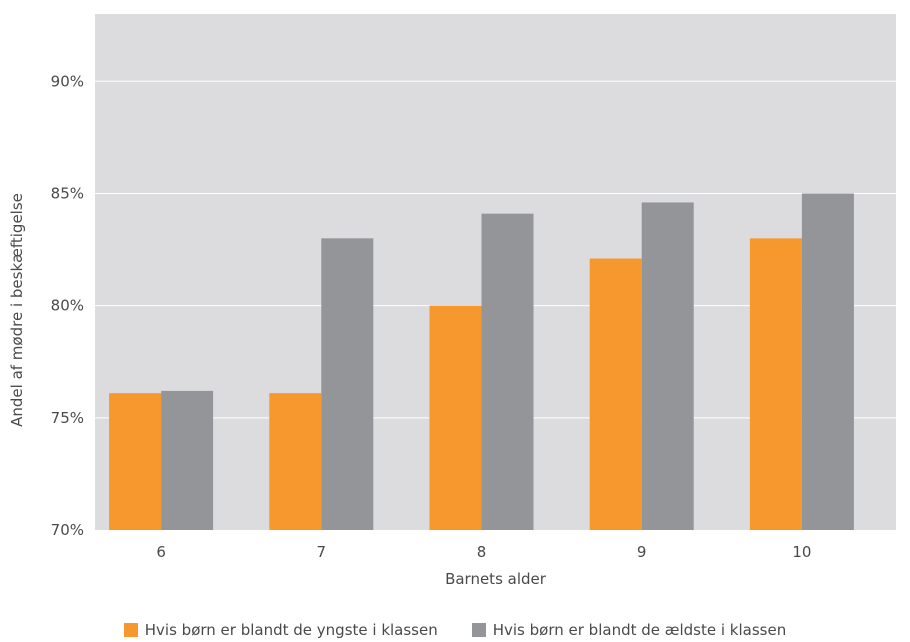  Describe the element at coordinates (291, 630) in the screenshot. I see `legend-label-youngest: Hvis børn er blandt de yngste i klassen` at that location.